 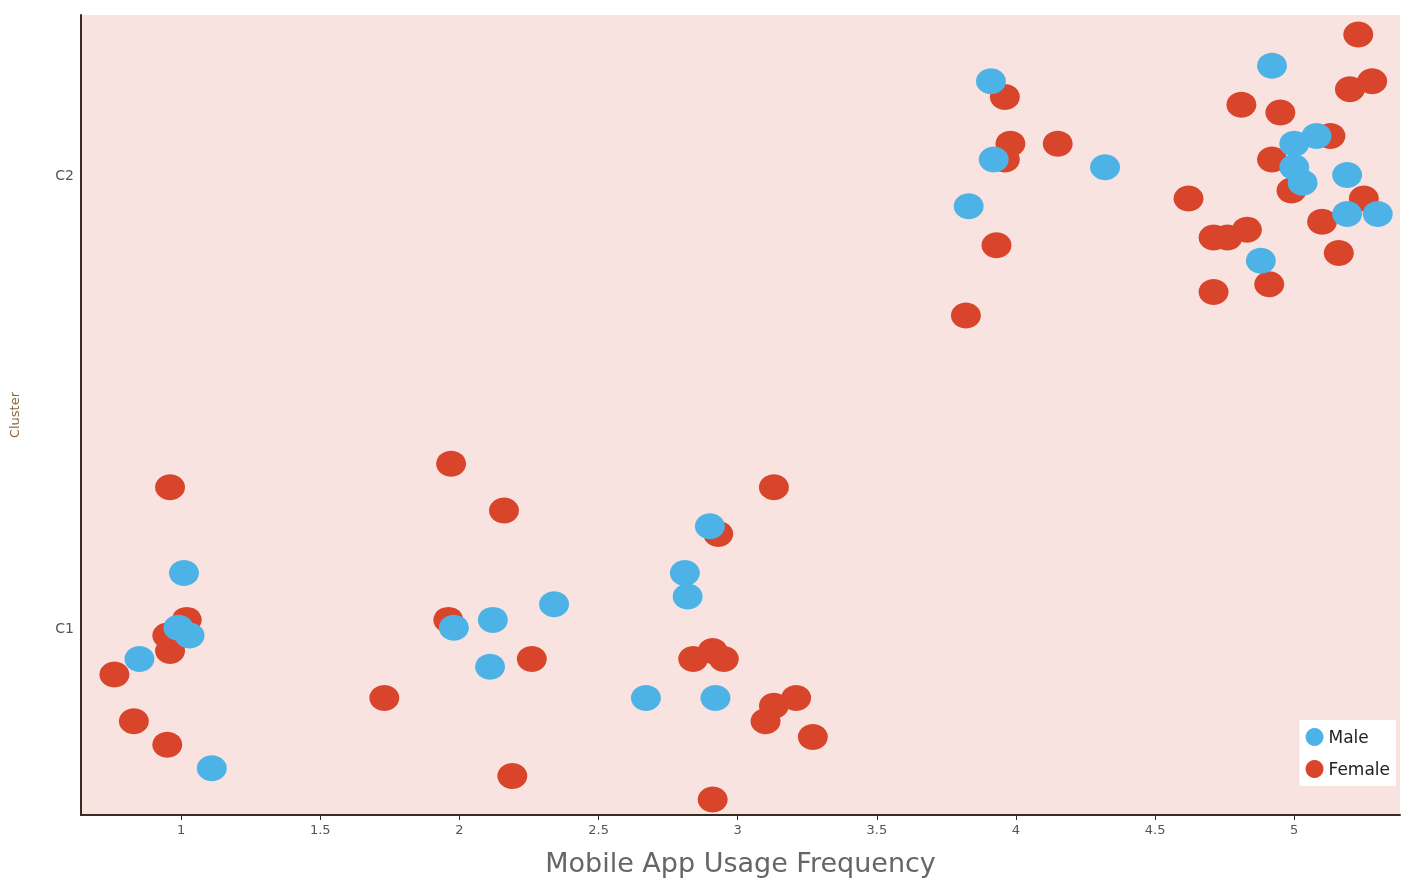 I want to click on x-tick-label: 1, so click(x=181, y=829).